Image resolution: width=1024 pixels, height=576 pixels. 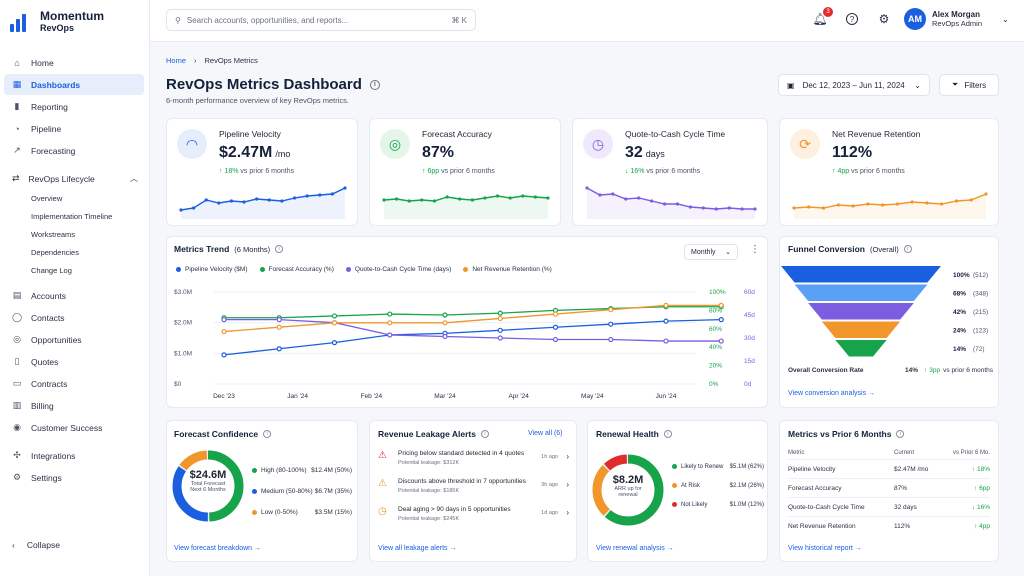 What do you see at coordinates (17, 383) in the screenshot?
I see `contract-icon: ▭` at bounding box center [17, 383].